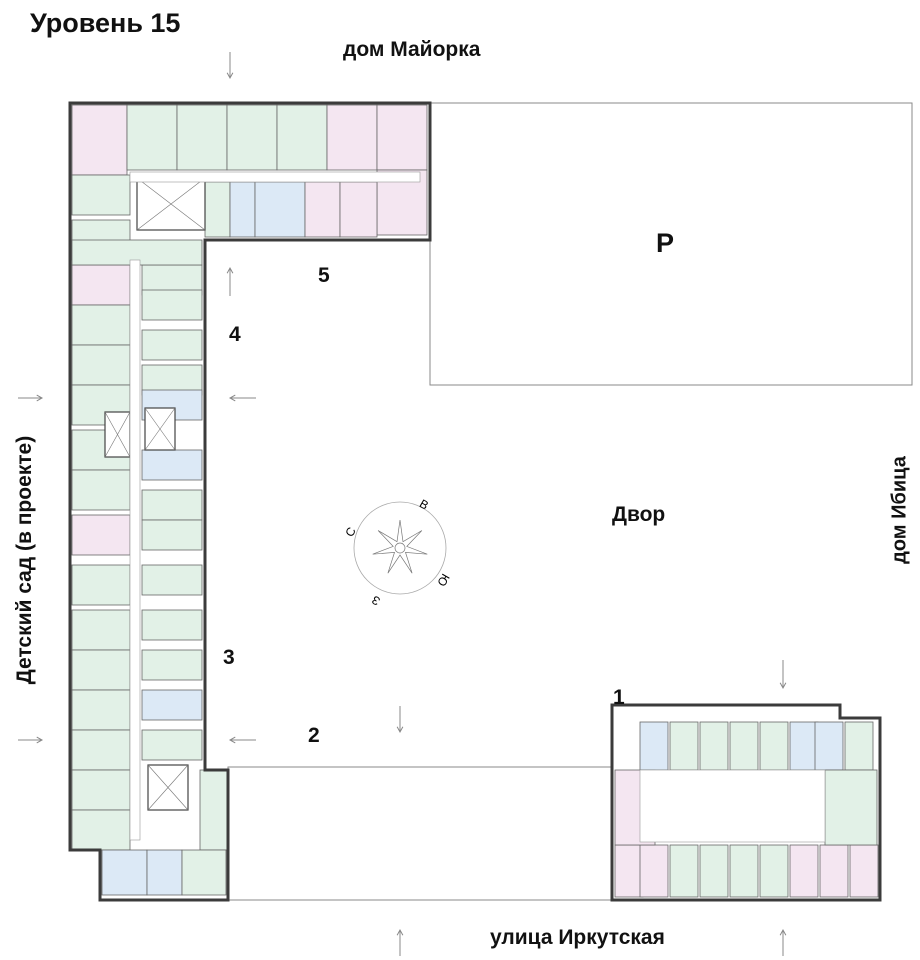 The width and height of the screenshot is (920, 960). What do you see at coordinates (665, 243) in the screenshot?
I see `parking-label: P` at bounding box center [665, 243].